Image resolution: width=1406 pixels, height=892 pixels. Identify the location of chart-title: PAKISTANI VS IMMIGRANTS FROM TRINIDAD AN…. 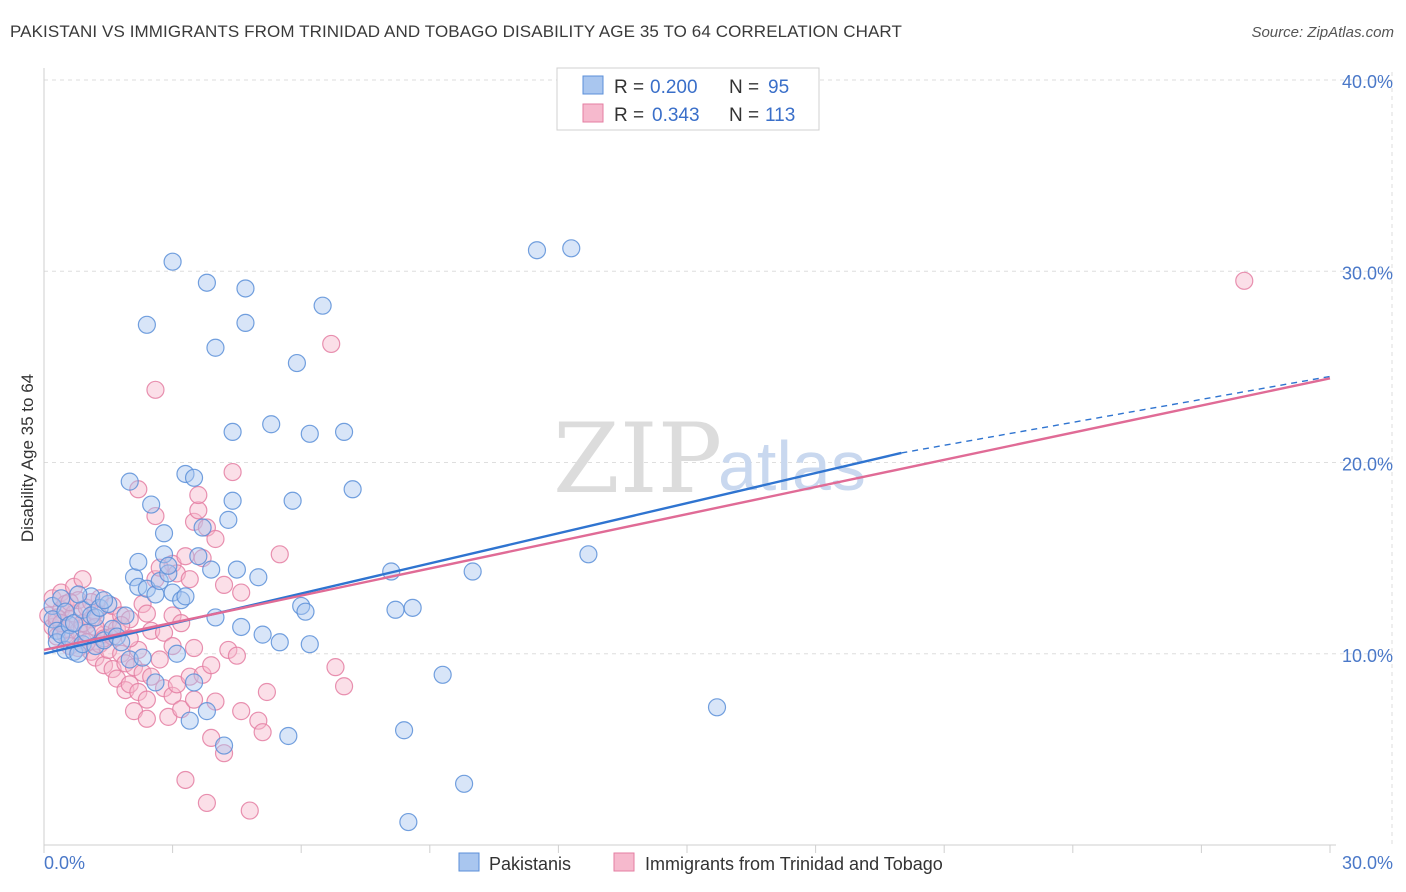
(456, 31).